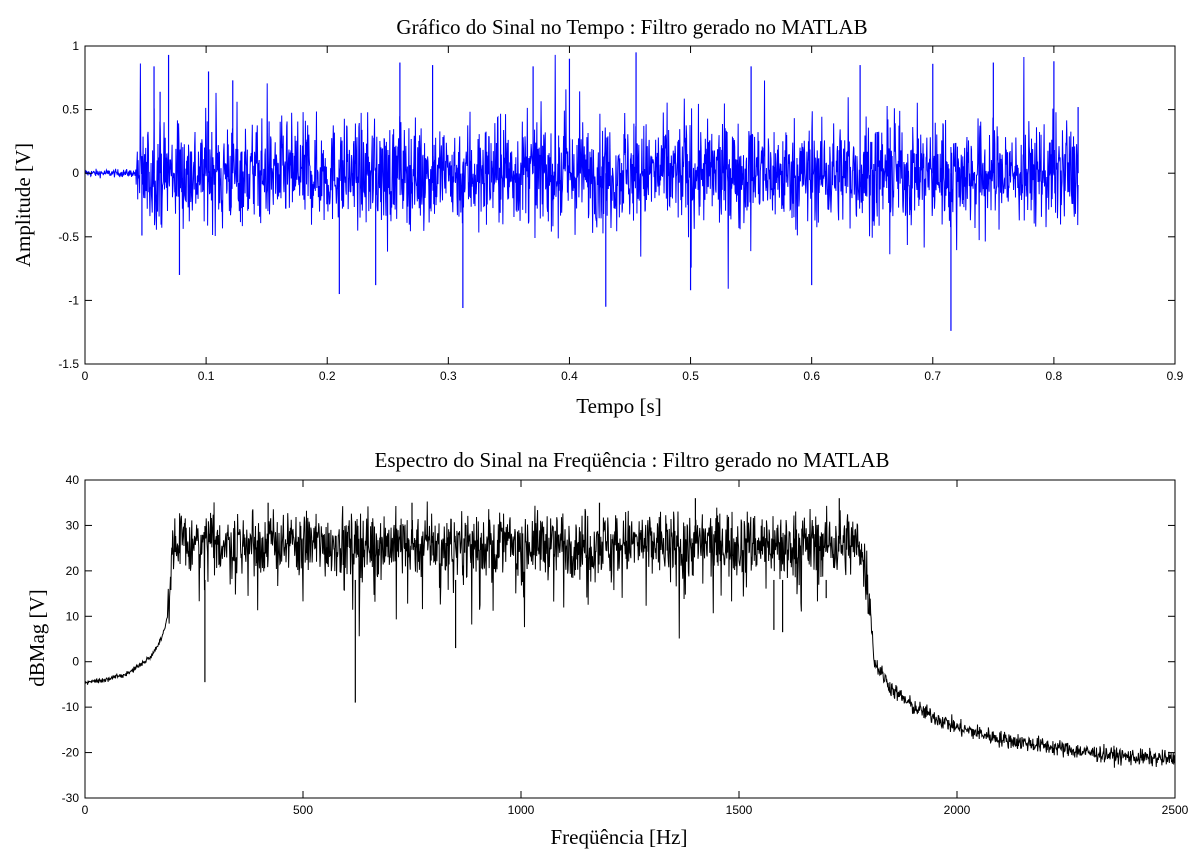  I want to click on spectrum-x-tick-label: 1000, so click(521, 810).